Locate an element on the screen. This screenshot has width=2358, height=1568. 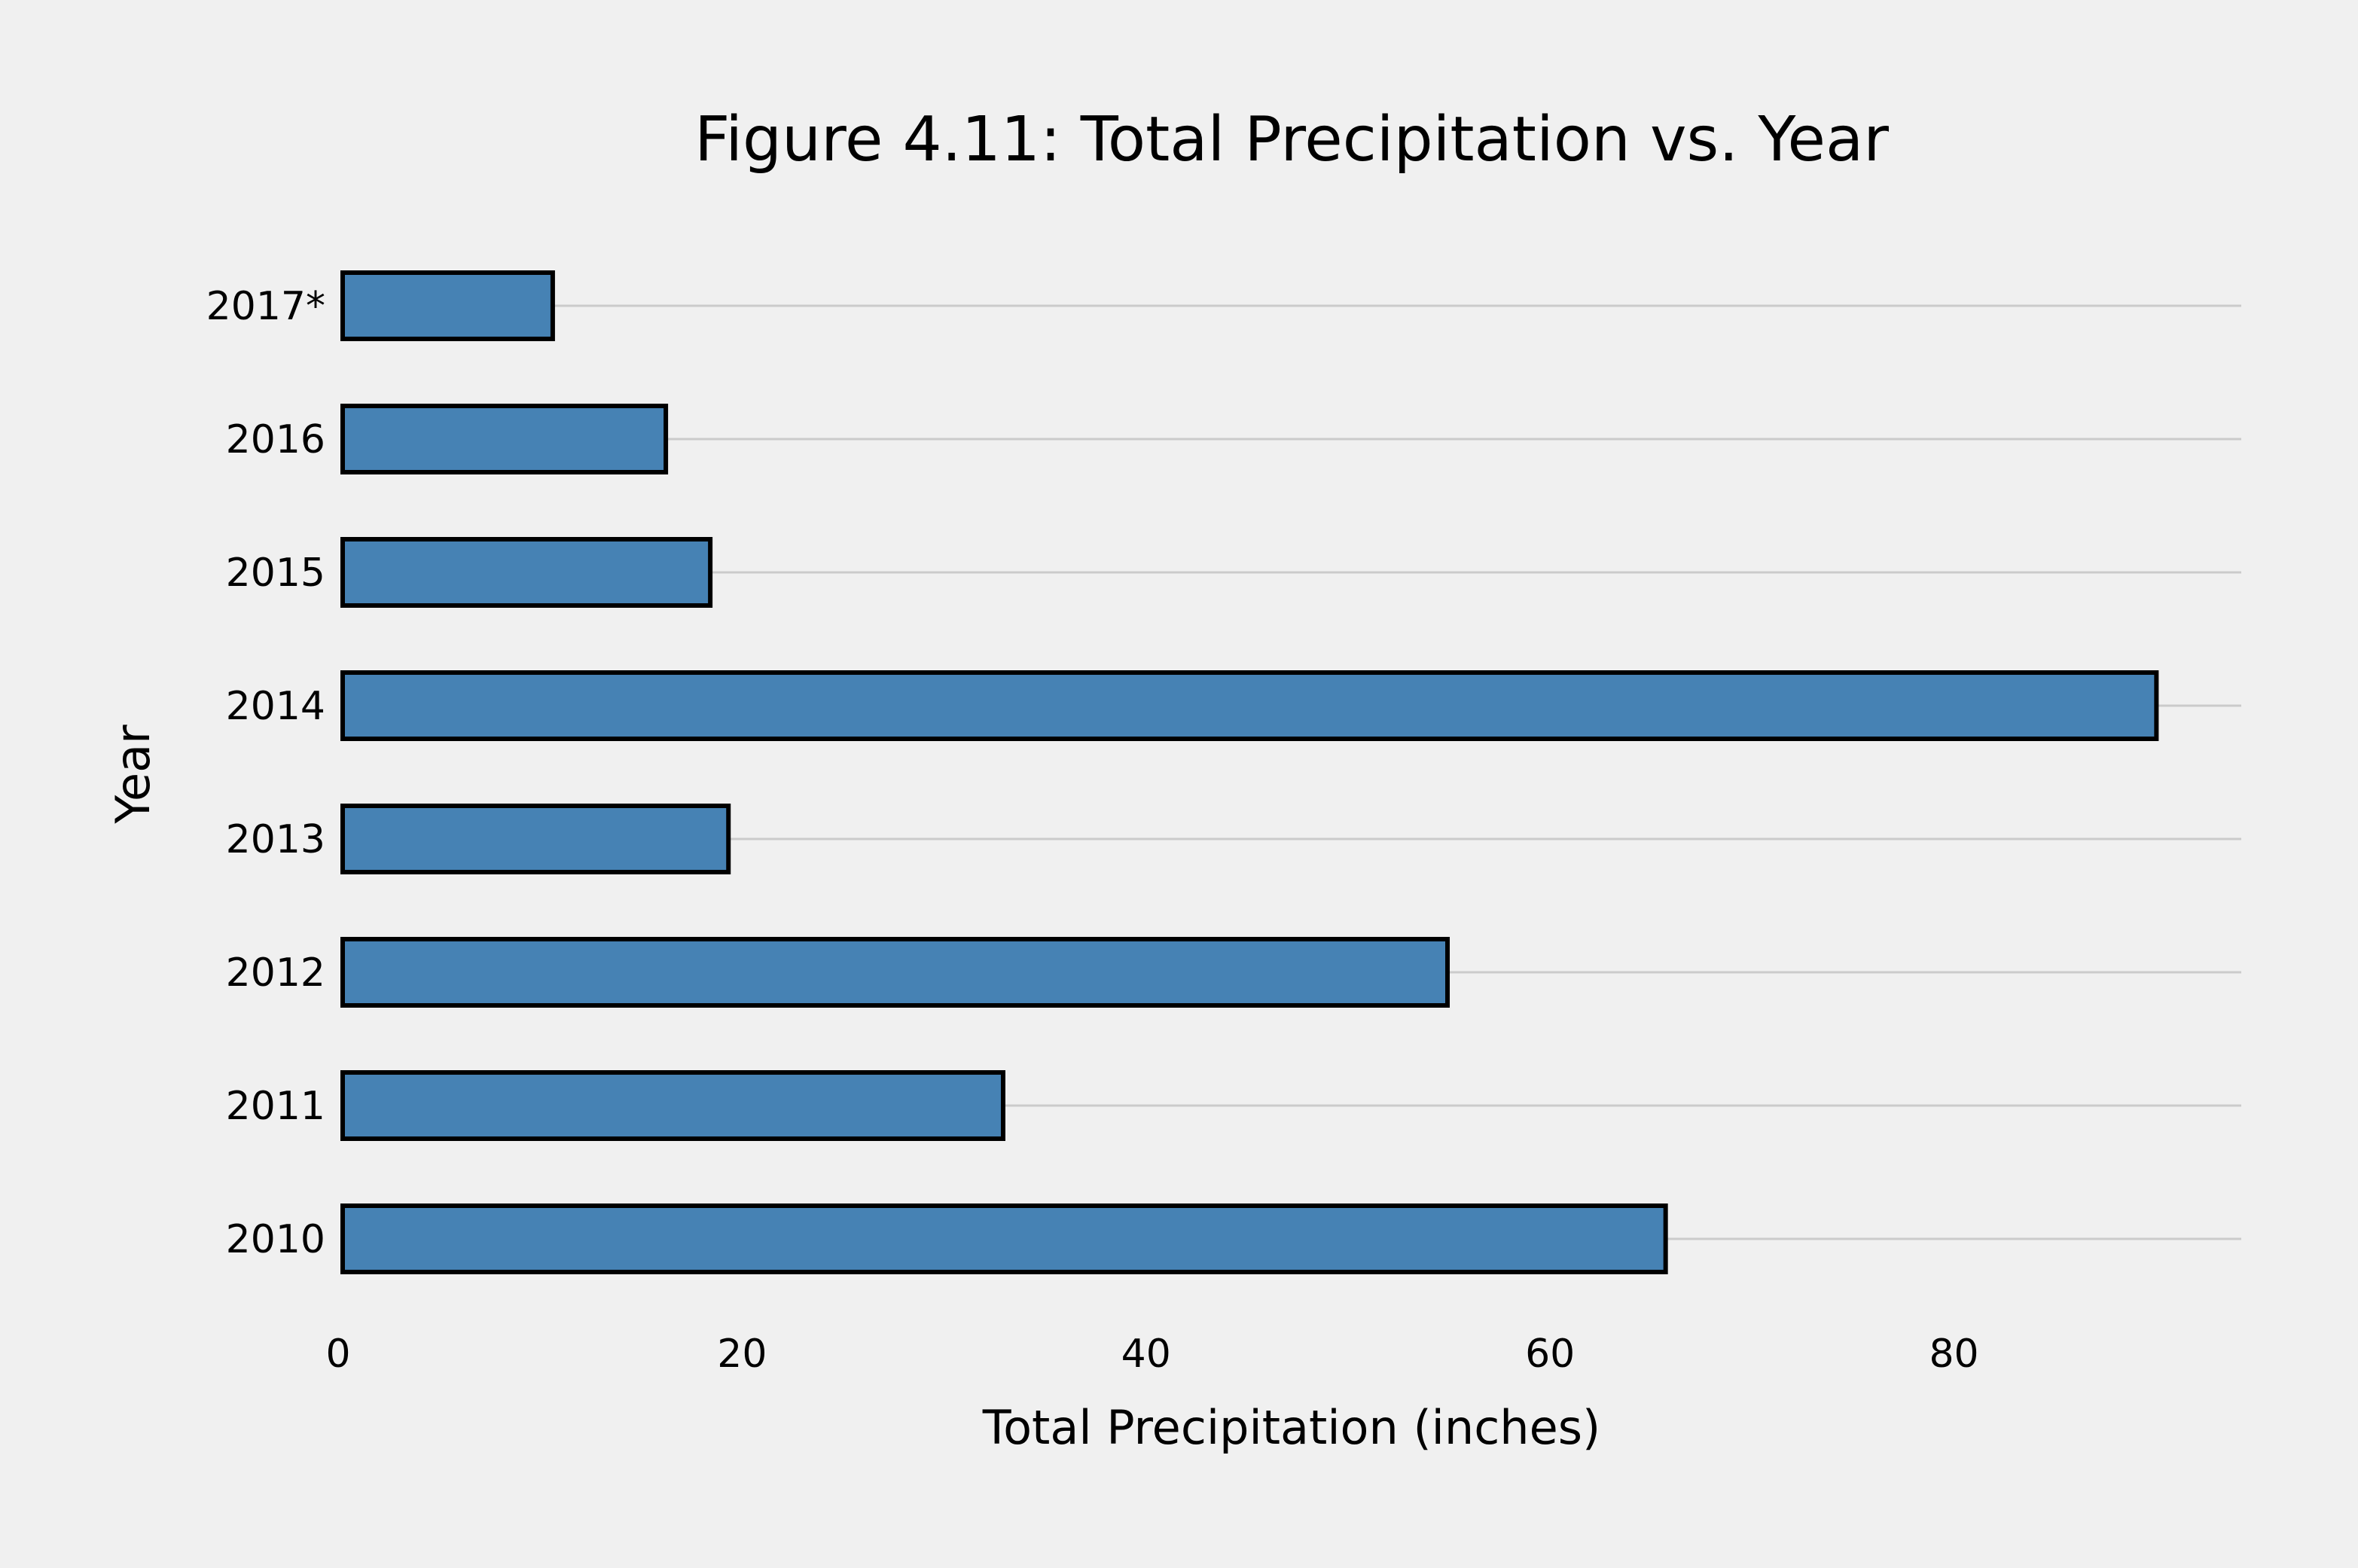
y-tick-label: 2015 is located at coordinates (275, 574).